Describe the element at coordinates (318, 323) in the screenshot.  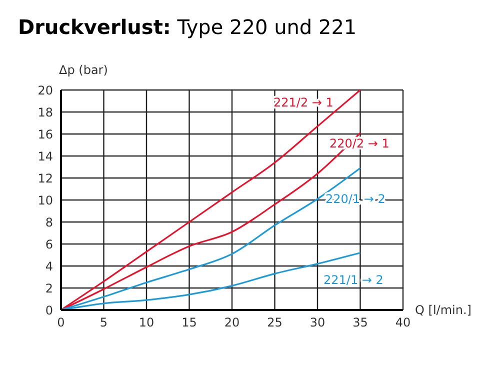
I see `x-tick-label: 30` at that location.